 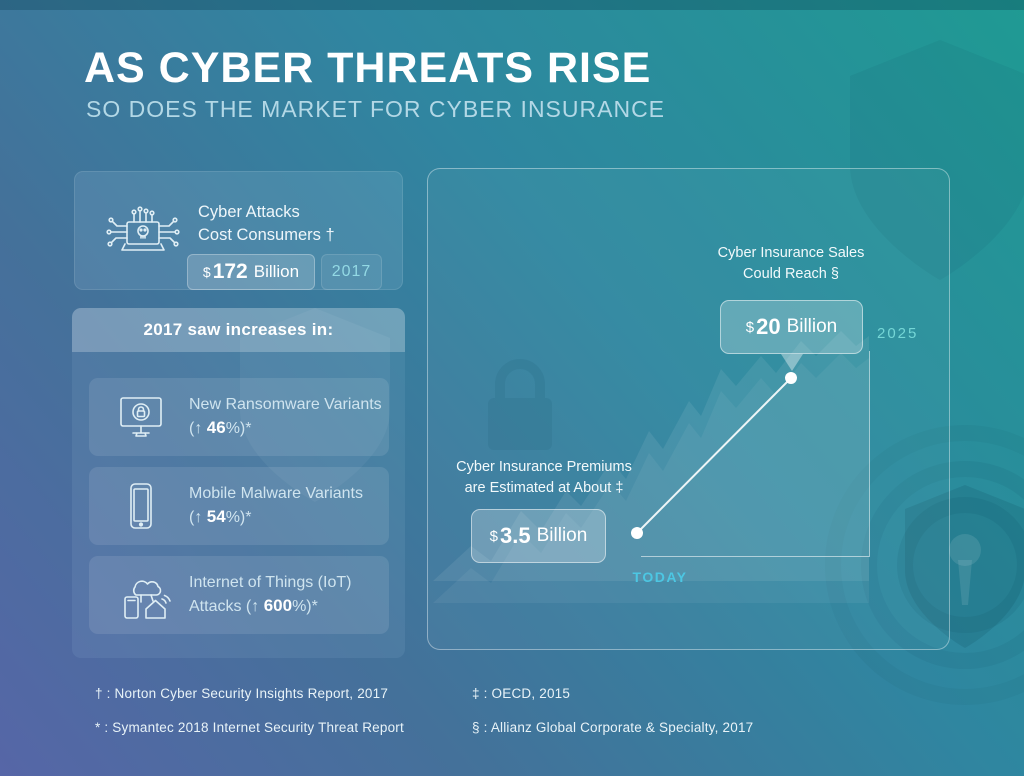 What do you see at coordinates (220, 517) in the screenshot?
I see `item-stat: (↑ 54%)*` at bounding box center [220, 517].